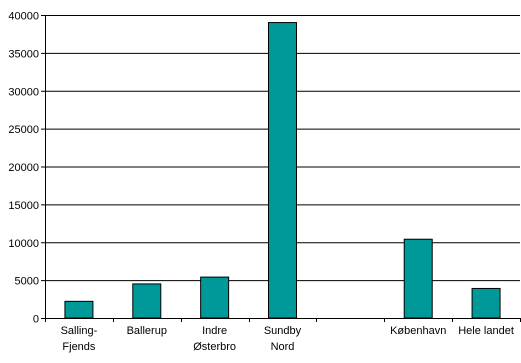 This screenshot has width=521, height=363. Describe the element at coordinates (27, 282) in the screenshot. I see `y-tick-label: 5000` at that location.